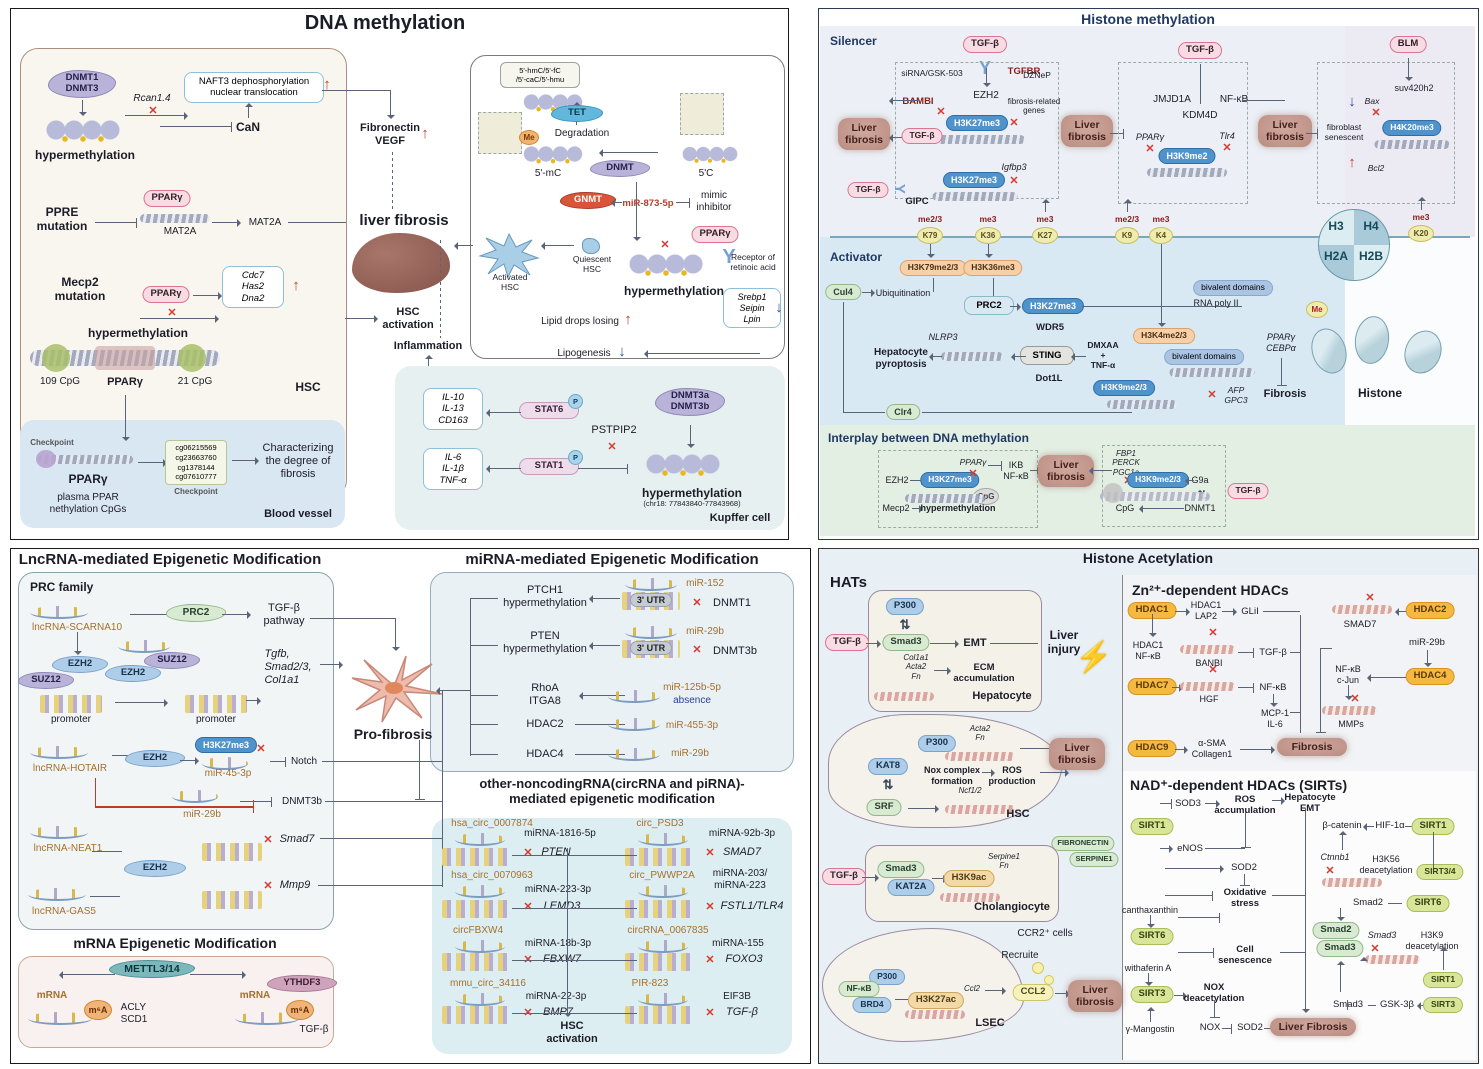 This screenshot has width=1483, height=1069. What do you see at coordinates (1152, 994) in the screenshot?
I see `sirt3-node: SIRT3` at bounding box center [1152, 994].